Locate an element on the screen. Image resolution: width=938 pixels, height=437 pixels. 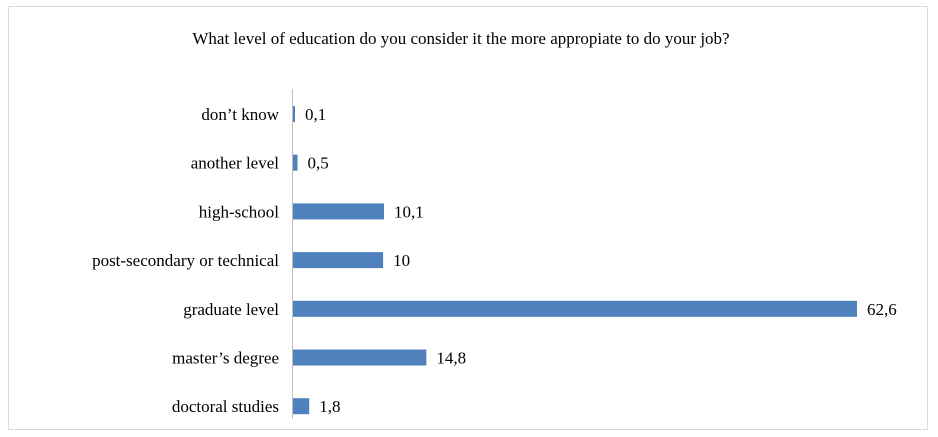
category-label: master’s degree is located at coordinates (225, 358).